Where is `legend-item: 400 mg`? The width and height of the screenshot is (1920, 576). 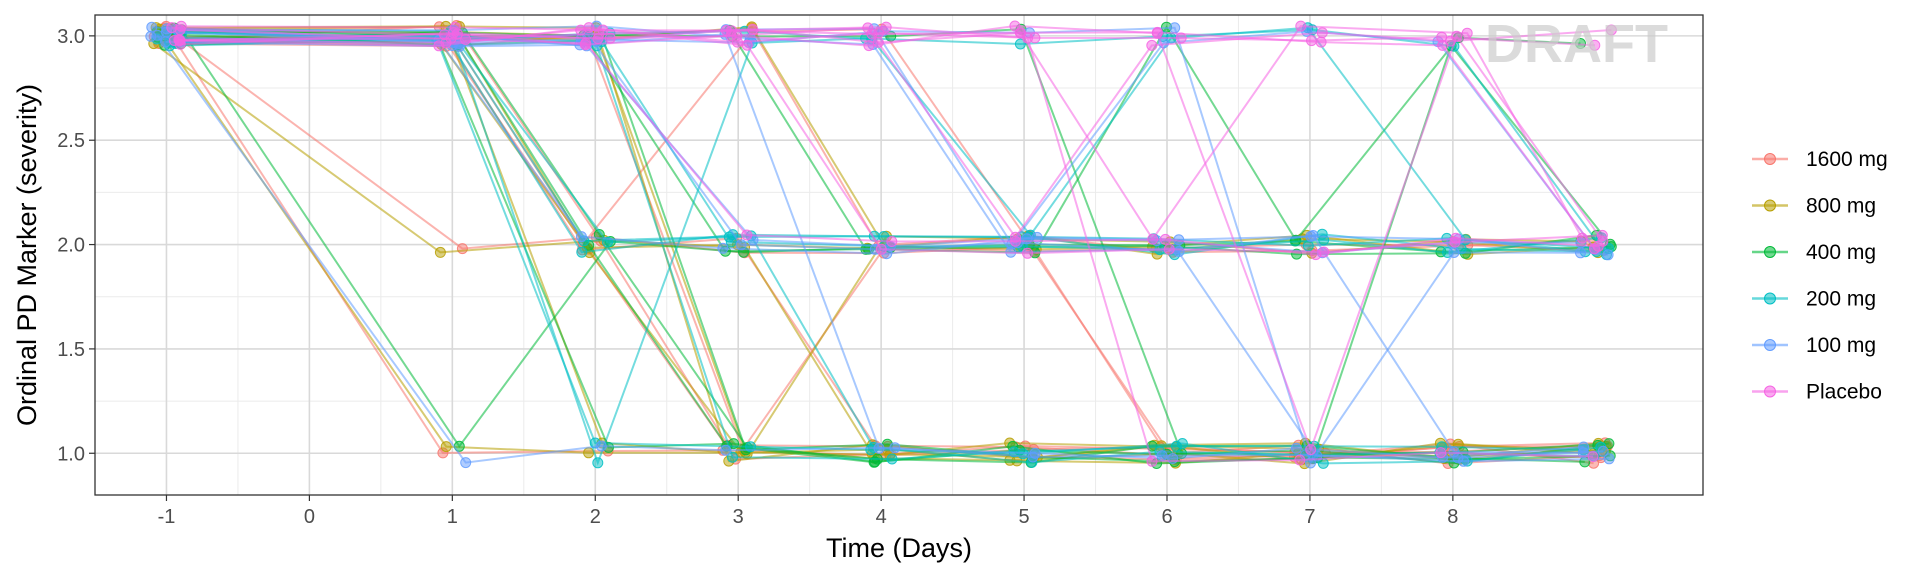
legend-item: 400 mg is located at coordinates (1814, 252).